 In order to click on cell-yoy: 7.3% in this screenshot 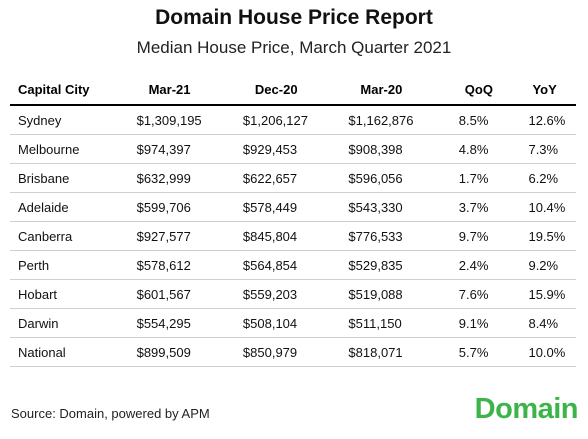, I will do `click(552, 149)`.